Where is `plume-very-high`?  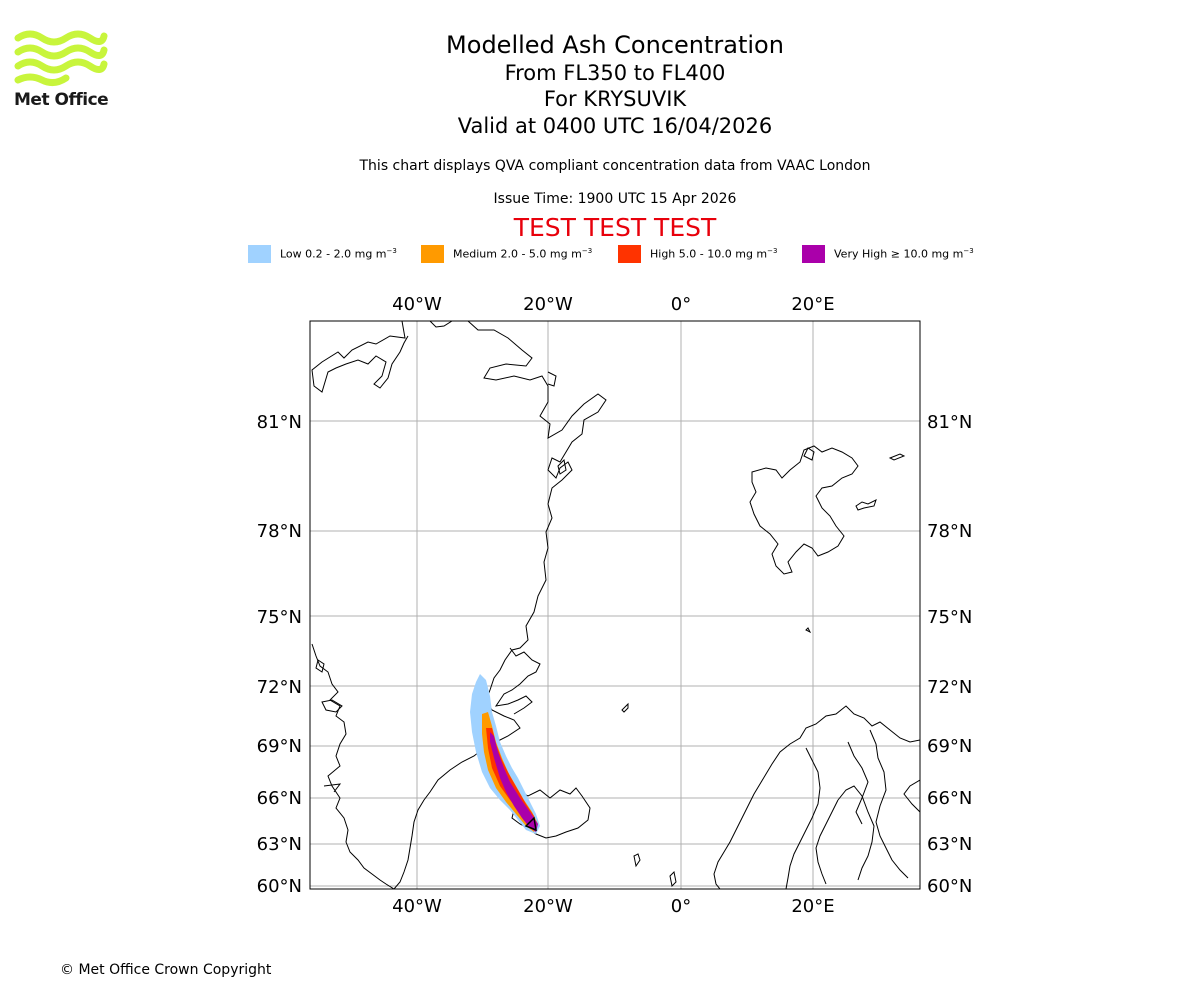 plume-very-high is located at coordinates (514, 782).